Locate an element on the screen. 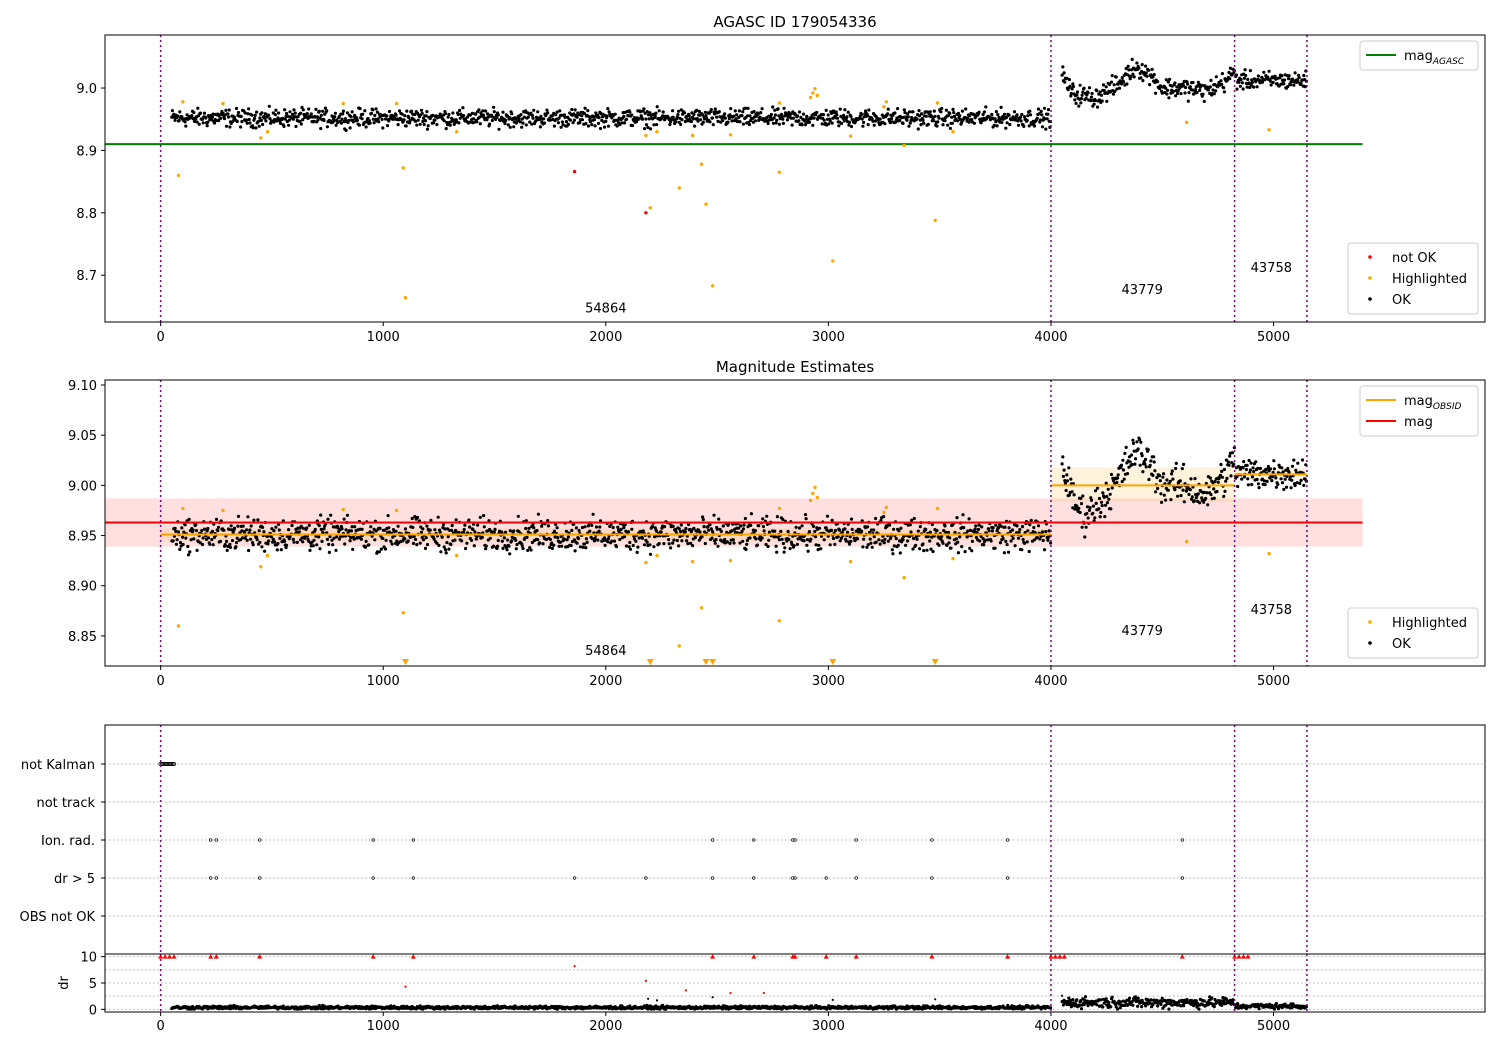  p1-ok-points is located at coordinates (739, 94).